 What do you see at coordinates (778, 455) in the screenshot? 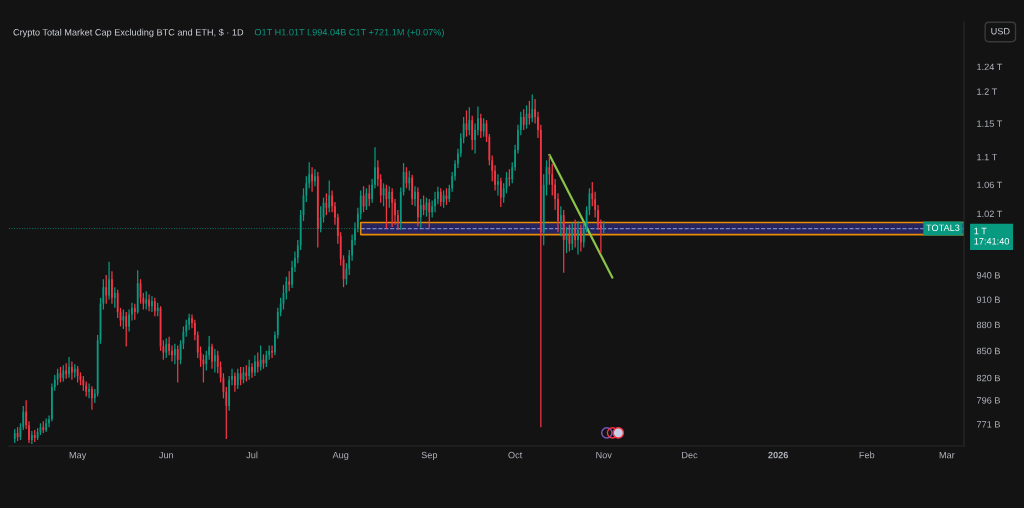
I see `x-tick-label: 2026` at bounding box center [778, 455].